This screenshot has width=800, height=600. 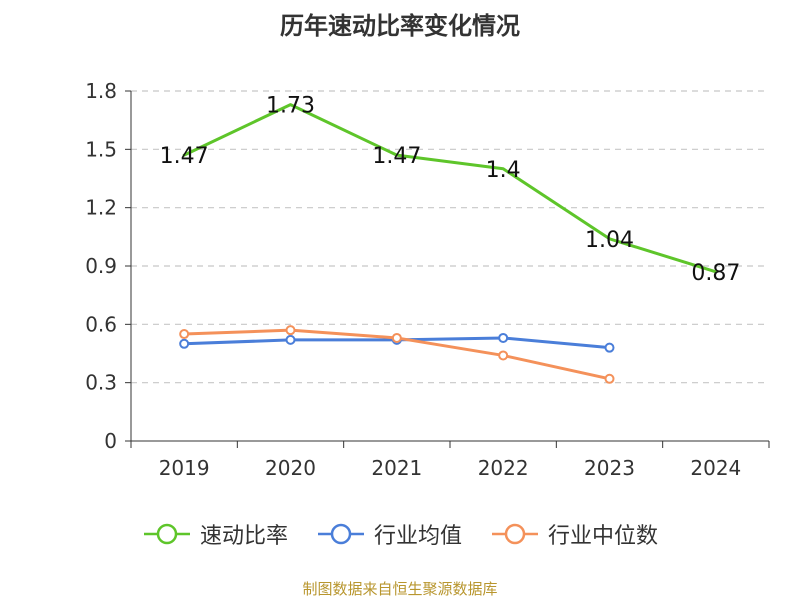 What do you see at coordinates (603, 536) in the screenshot?
I see `legend-label: 行业中位数` at bounding box center [603, 536].